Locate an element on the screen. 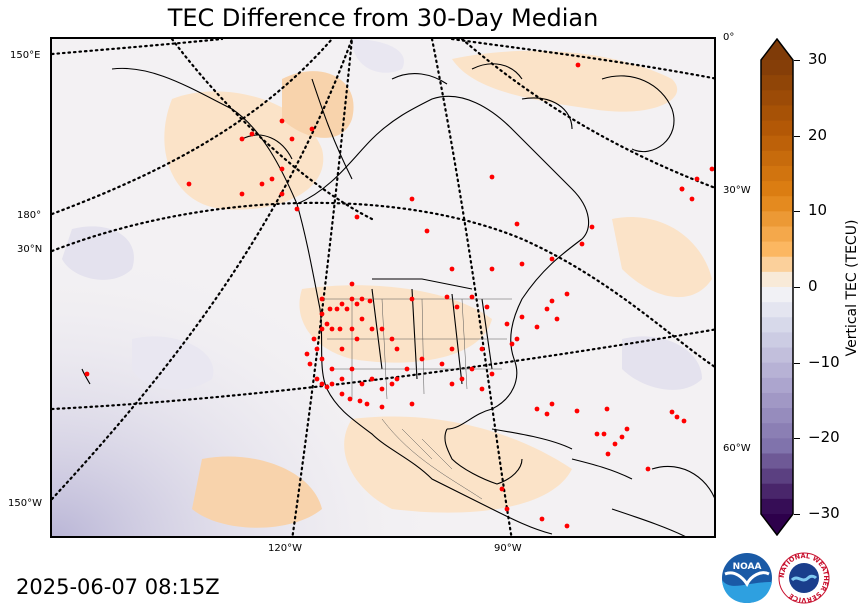 The image size is (867, 616). state-borders is located at coordinates (417, 399).